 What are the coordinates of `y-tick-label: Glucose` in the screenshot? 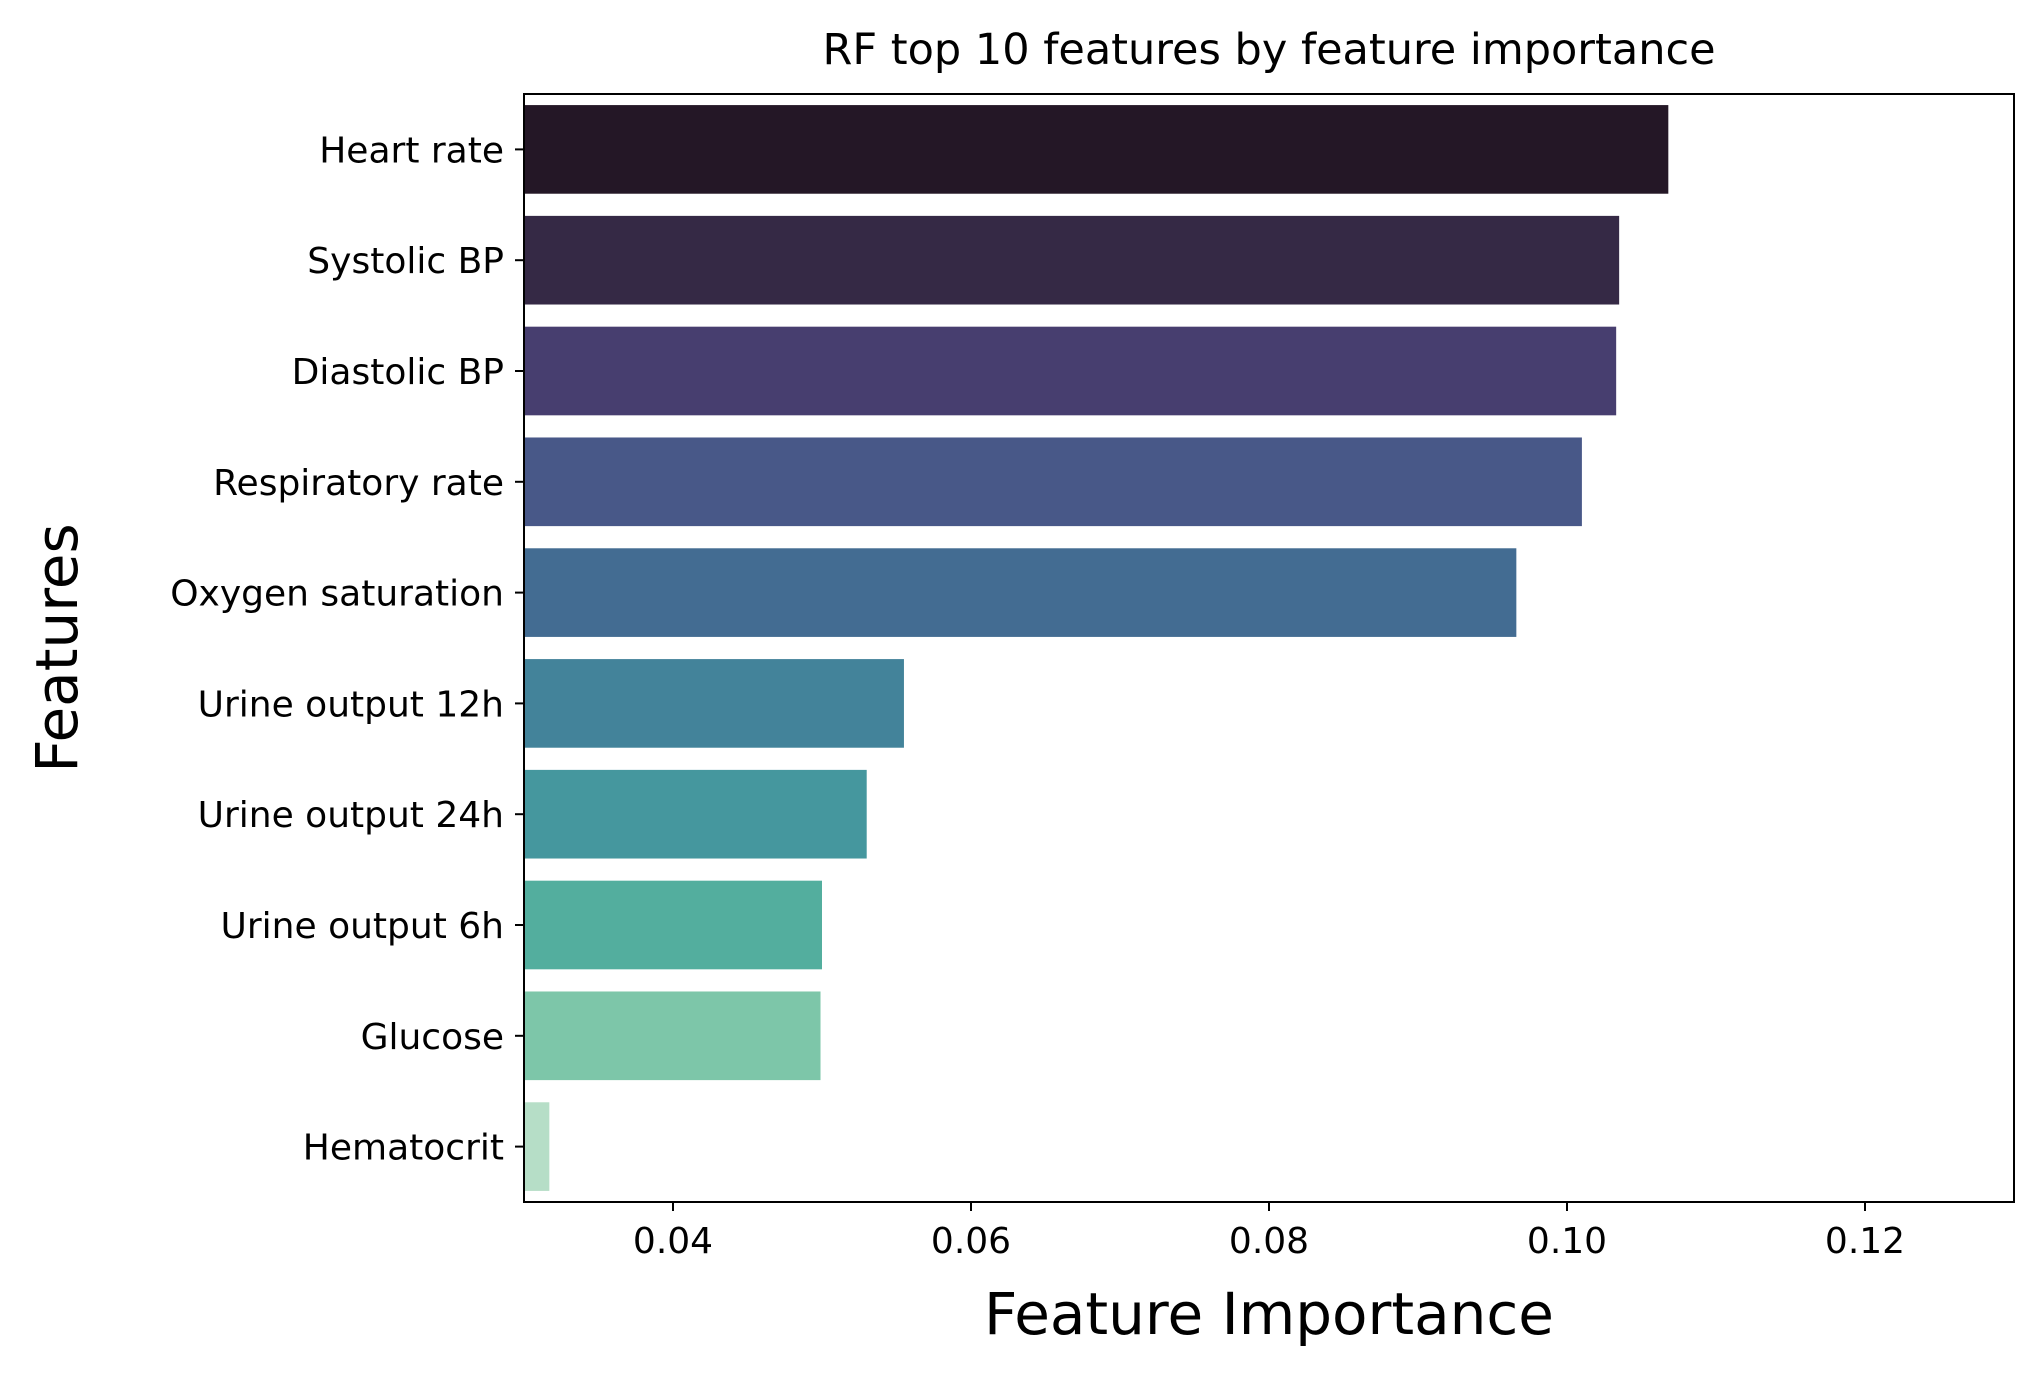 It's located at (432, 1037).